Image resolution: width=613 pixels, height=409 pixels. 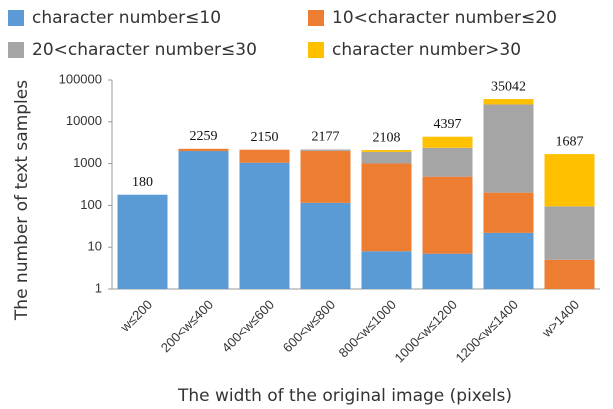 I want to click on y-tick-label: 100000, so click(x=80, y=78).